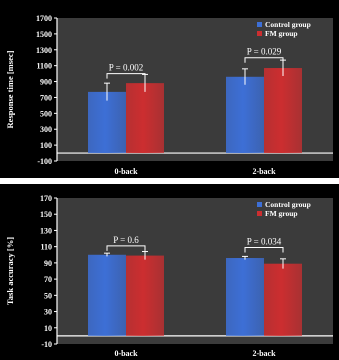 Image resolution: width=339 pixels, height=360 pixels. What do you see at coordinates (10, 89) in the screenshot?
I see `y-axis-label: Response time [msec]` at bounding box center [10, 89].